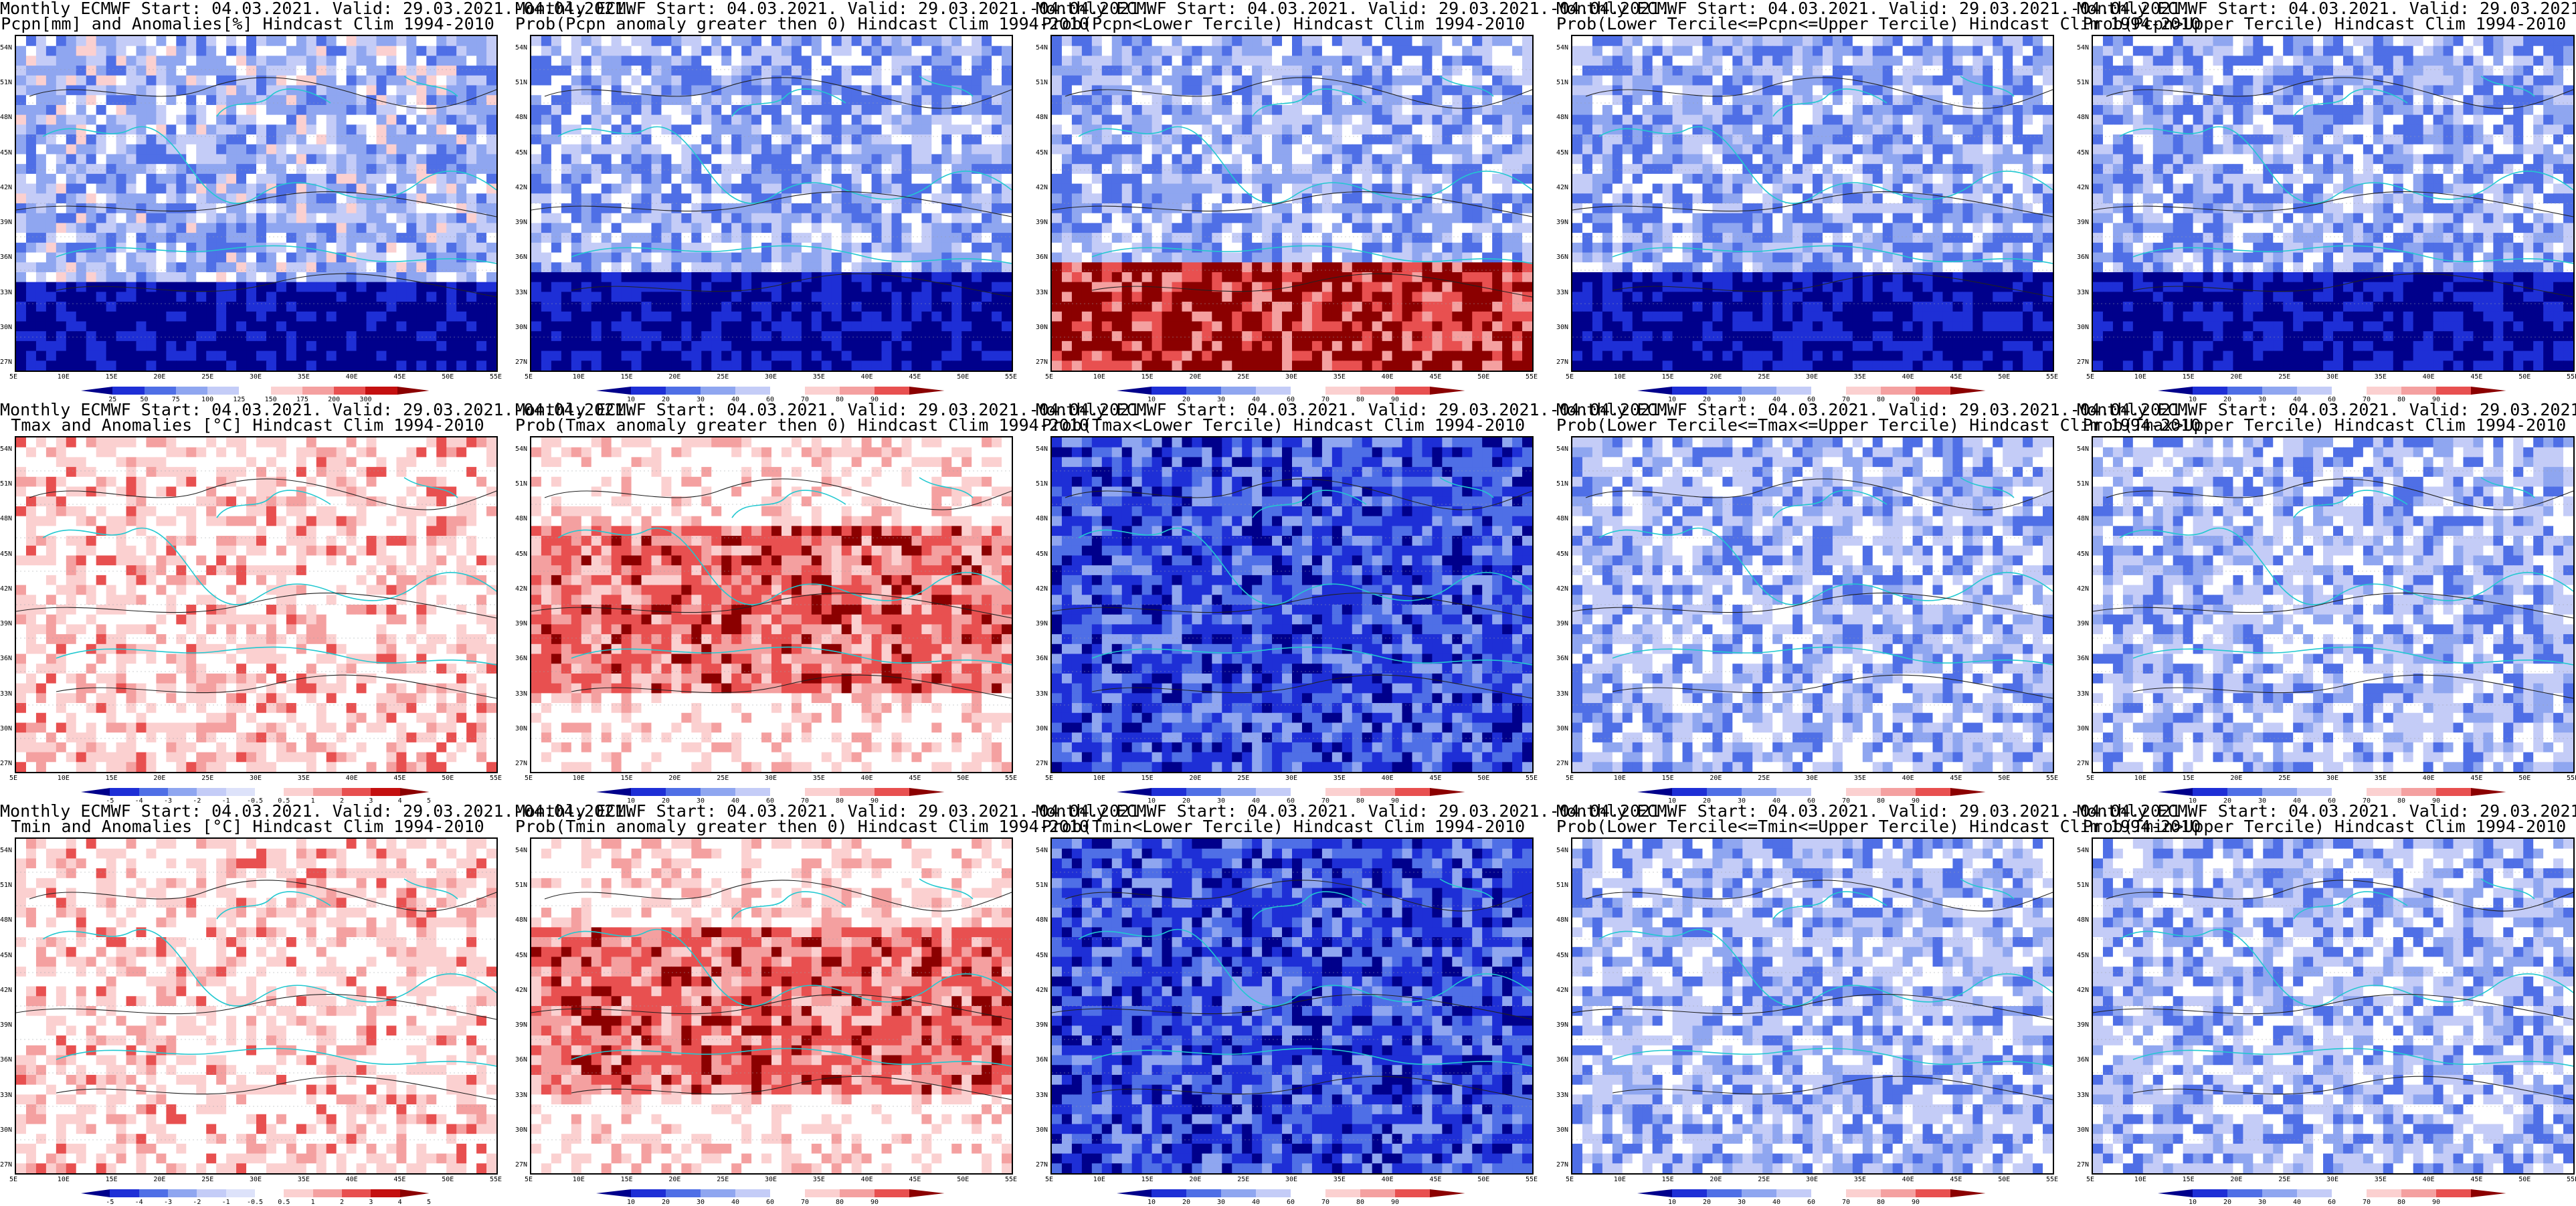 This screenshot has width=2576, height=1206. What do you see at coordinates (207, 377) in the screenshot?
I see `longitude-label: 25E` at bounding box center [207, 377].